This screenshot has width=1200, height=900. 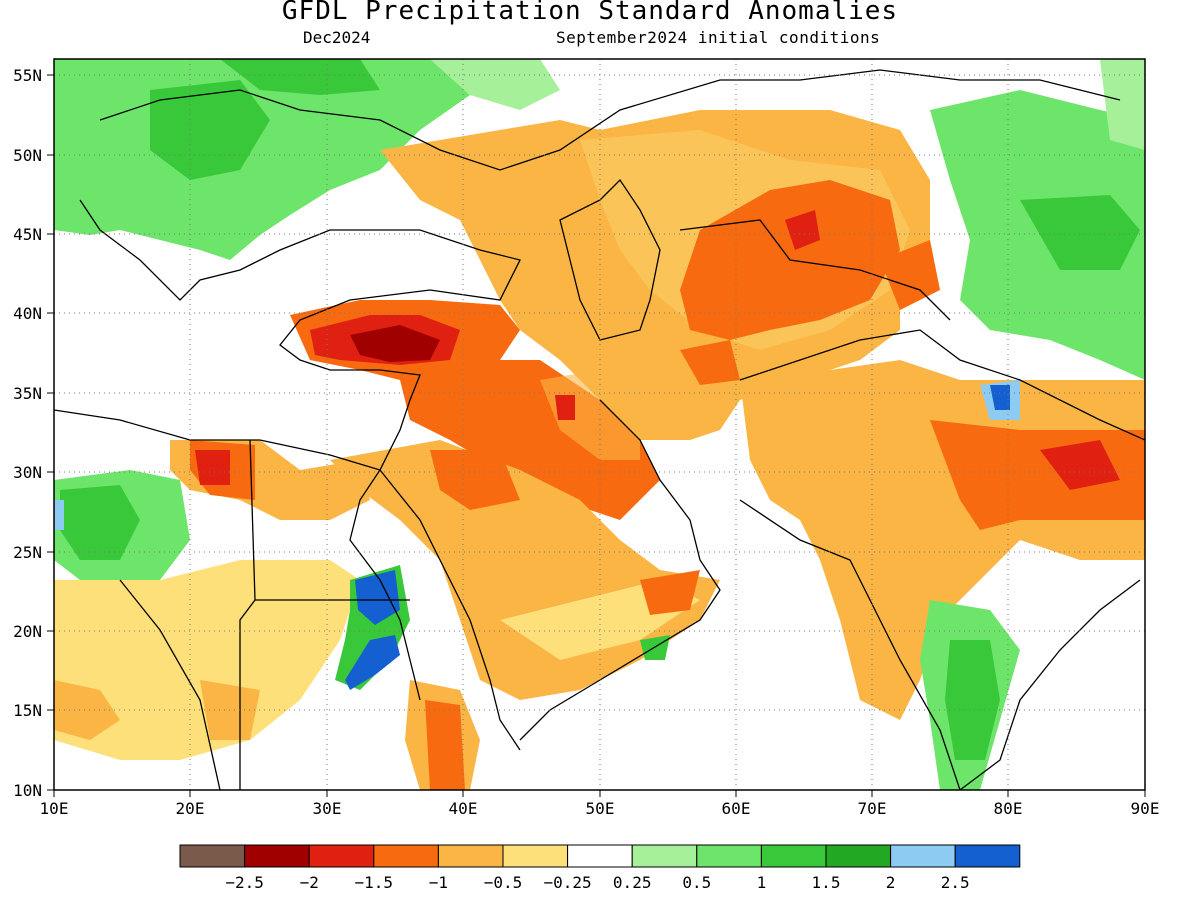 I want to click on lat-label: 15N, so click(x=27, y=710).